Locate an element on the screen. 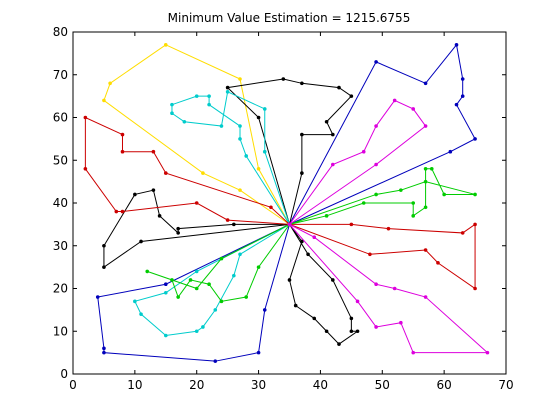 The width and height of the screenshot is (560, 420). y-tick-label: 30 is located at coordinates (60, 246).